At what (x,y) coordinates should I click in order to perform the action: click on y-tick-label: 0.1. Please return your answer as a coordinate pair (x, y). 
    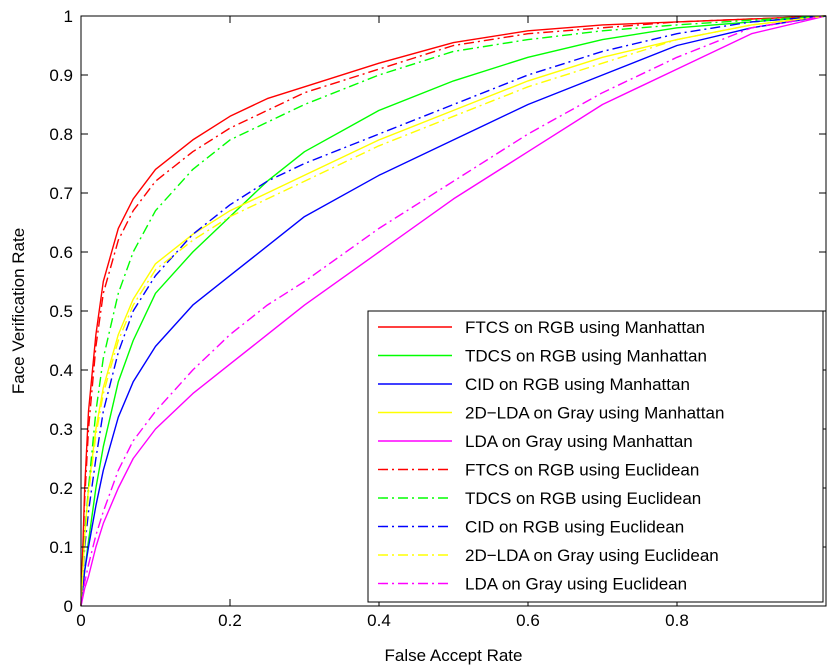
    Looking at the image, I should click on (61, 547).